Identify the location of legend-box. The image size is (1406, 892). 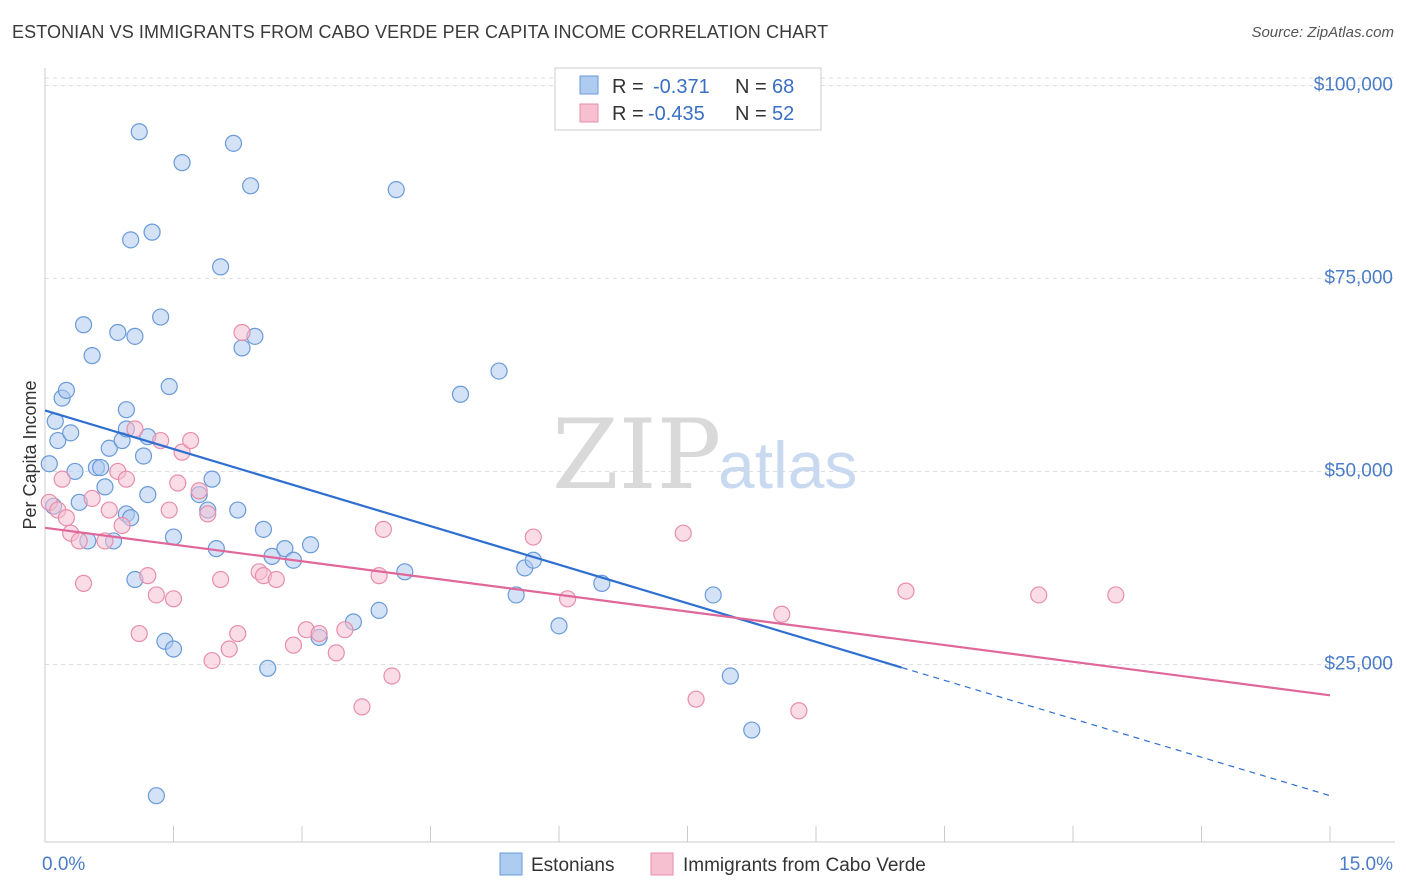
(688, 99).